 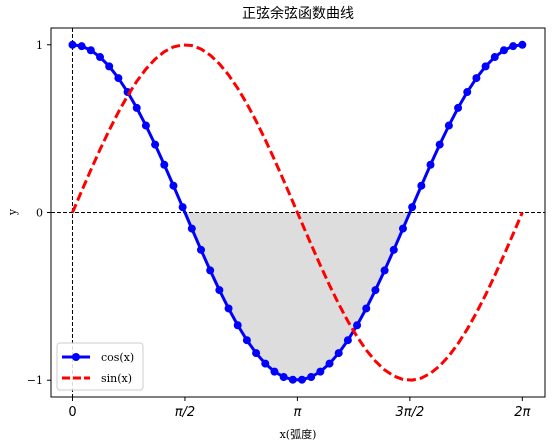 I want to click on y-tick-label: 0, so click(x=39, y=213).